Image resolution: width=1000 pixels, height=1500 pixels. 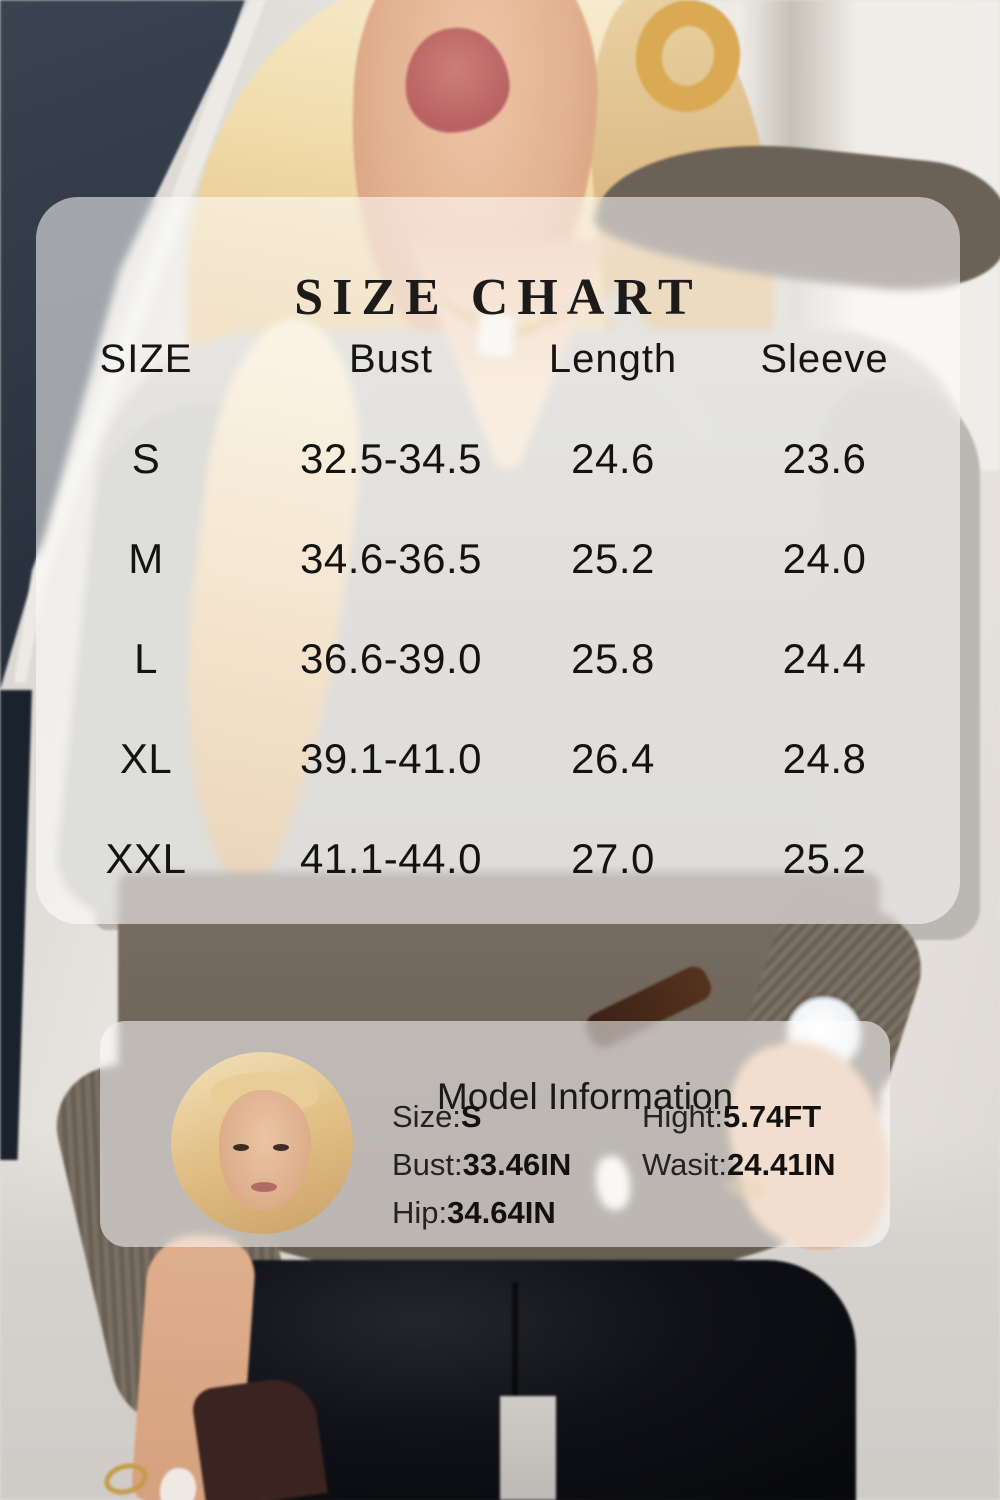 I want to click on table-row-xl: XL 39.1-41.0 26.4 24.8, so click(x=498, y=759).